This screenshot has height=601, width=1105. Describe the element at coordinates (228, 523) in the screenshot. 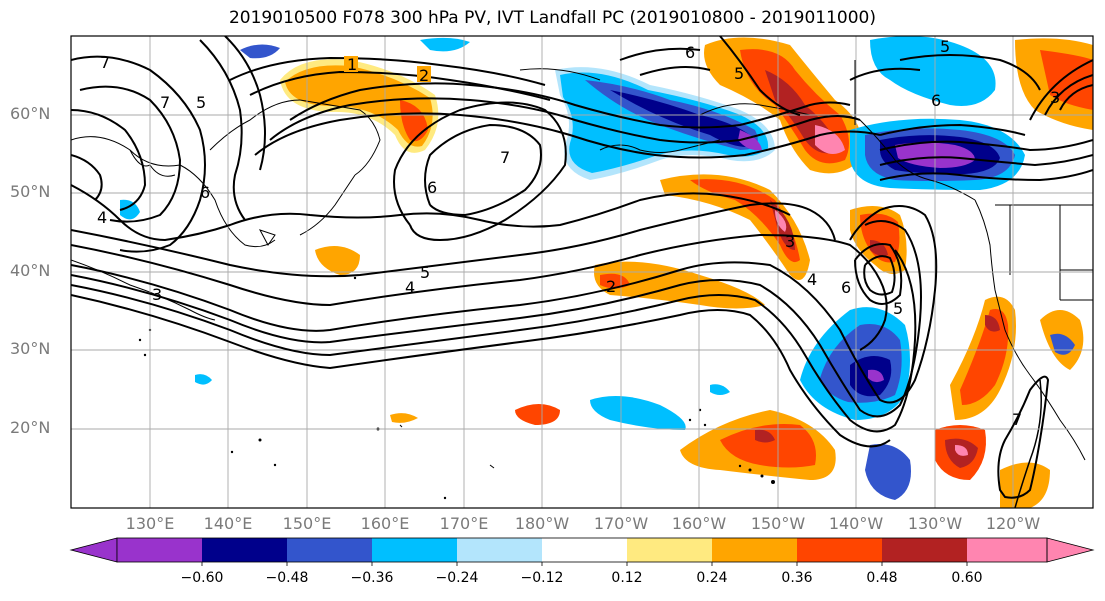

I see `lon-label-140e: 140°E` at that location.